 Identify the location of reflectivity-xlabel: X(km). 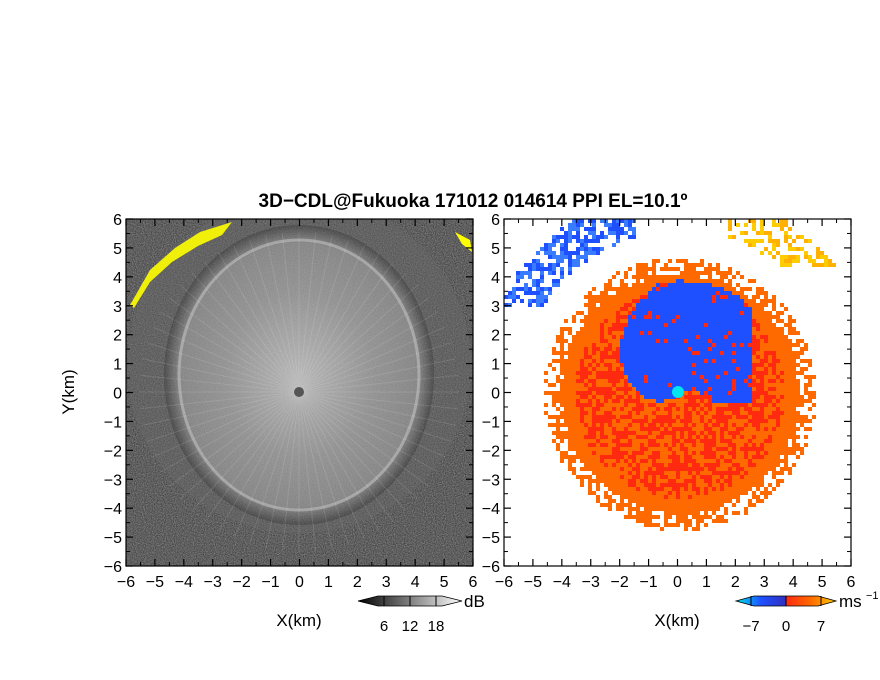
(298, 620).